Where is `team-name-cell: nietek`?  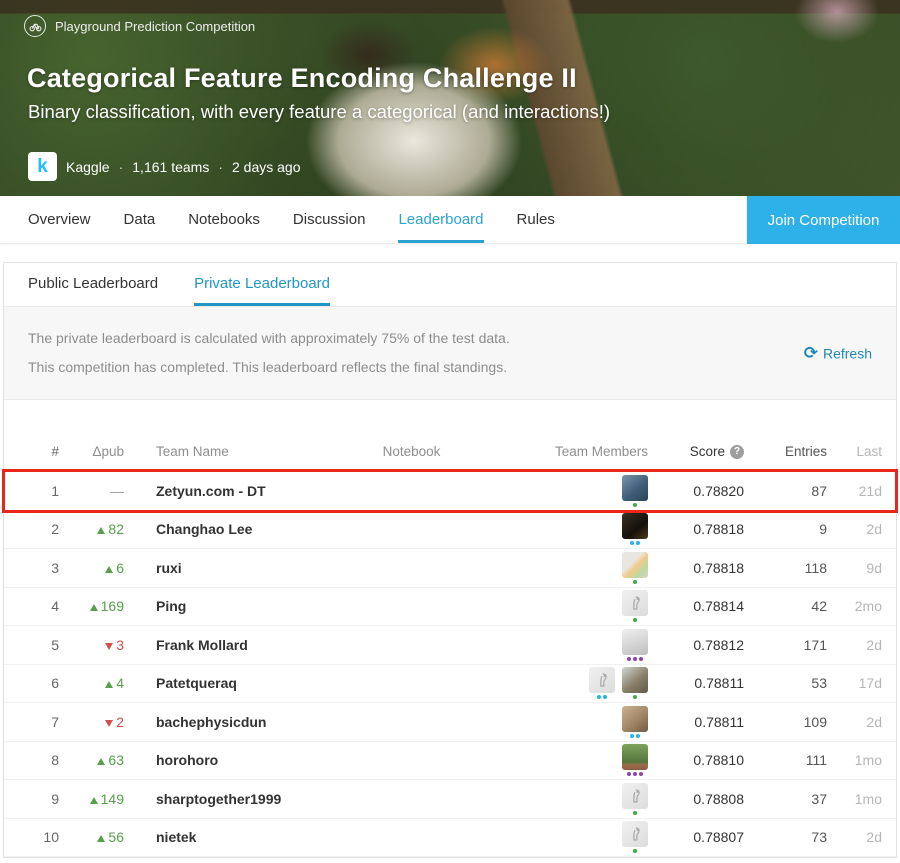 team-name-cell: nietek is located at coordinates (176, 837).